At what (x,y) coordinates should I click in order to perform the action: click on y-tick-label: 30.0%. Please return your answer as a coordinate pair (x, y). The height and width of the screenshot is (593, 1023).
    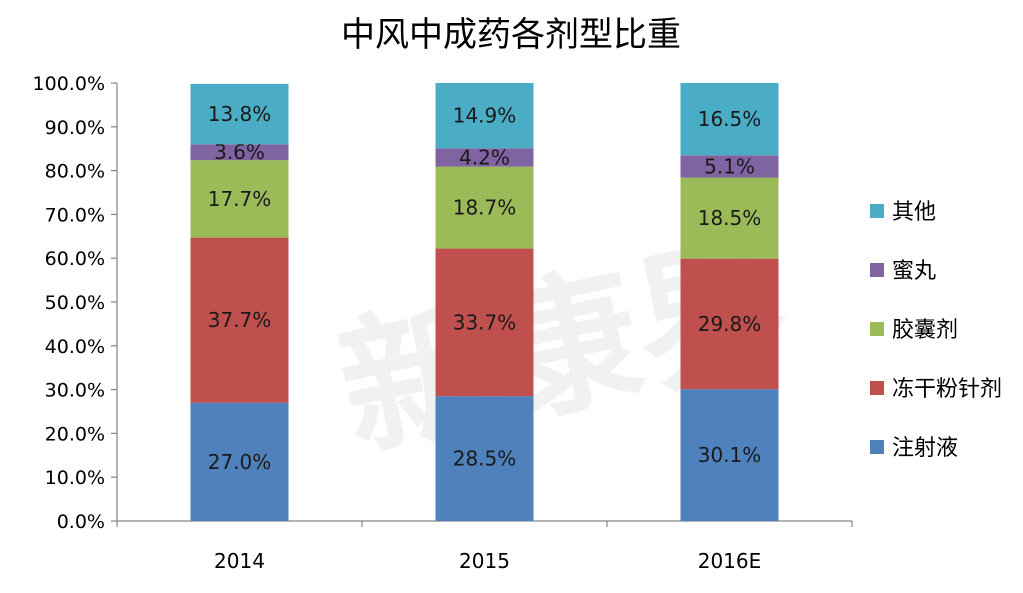
    Looking at the image, I should click on (75, 391).